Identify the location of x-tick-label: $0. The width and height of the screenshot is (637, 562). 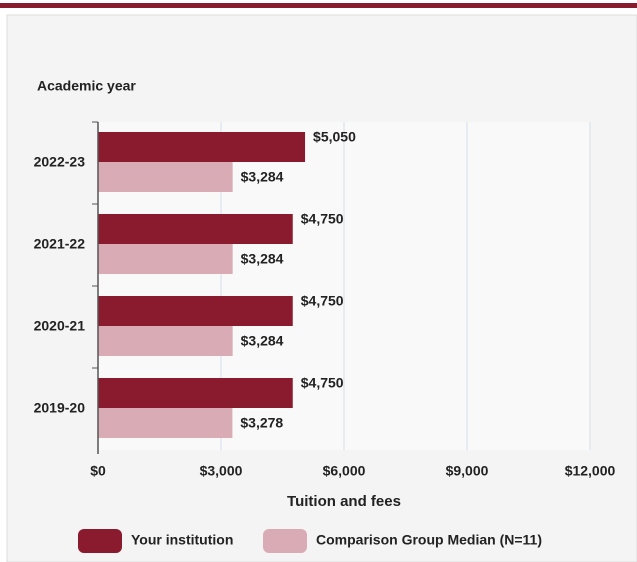
(98, 471).